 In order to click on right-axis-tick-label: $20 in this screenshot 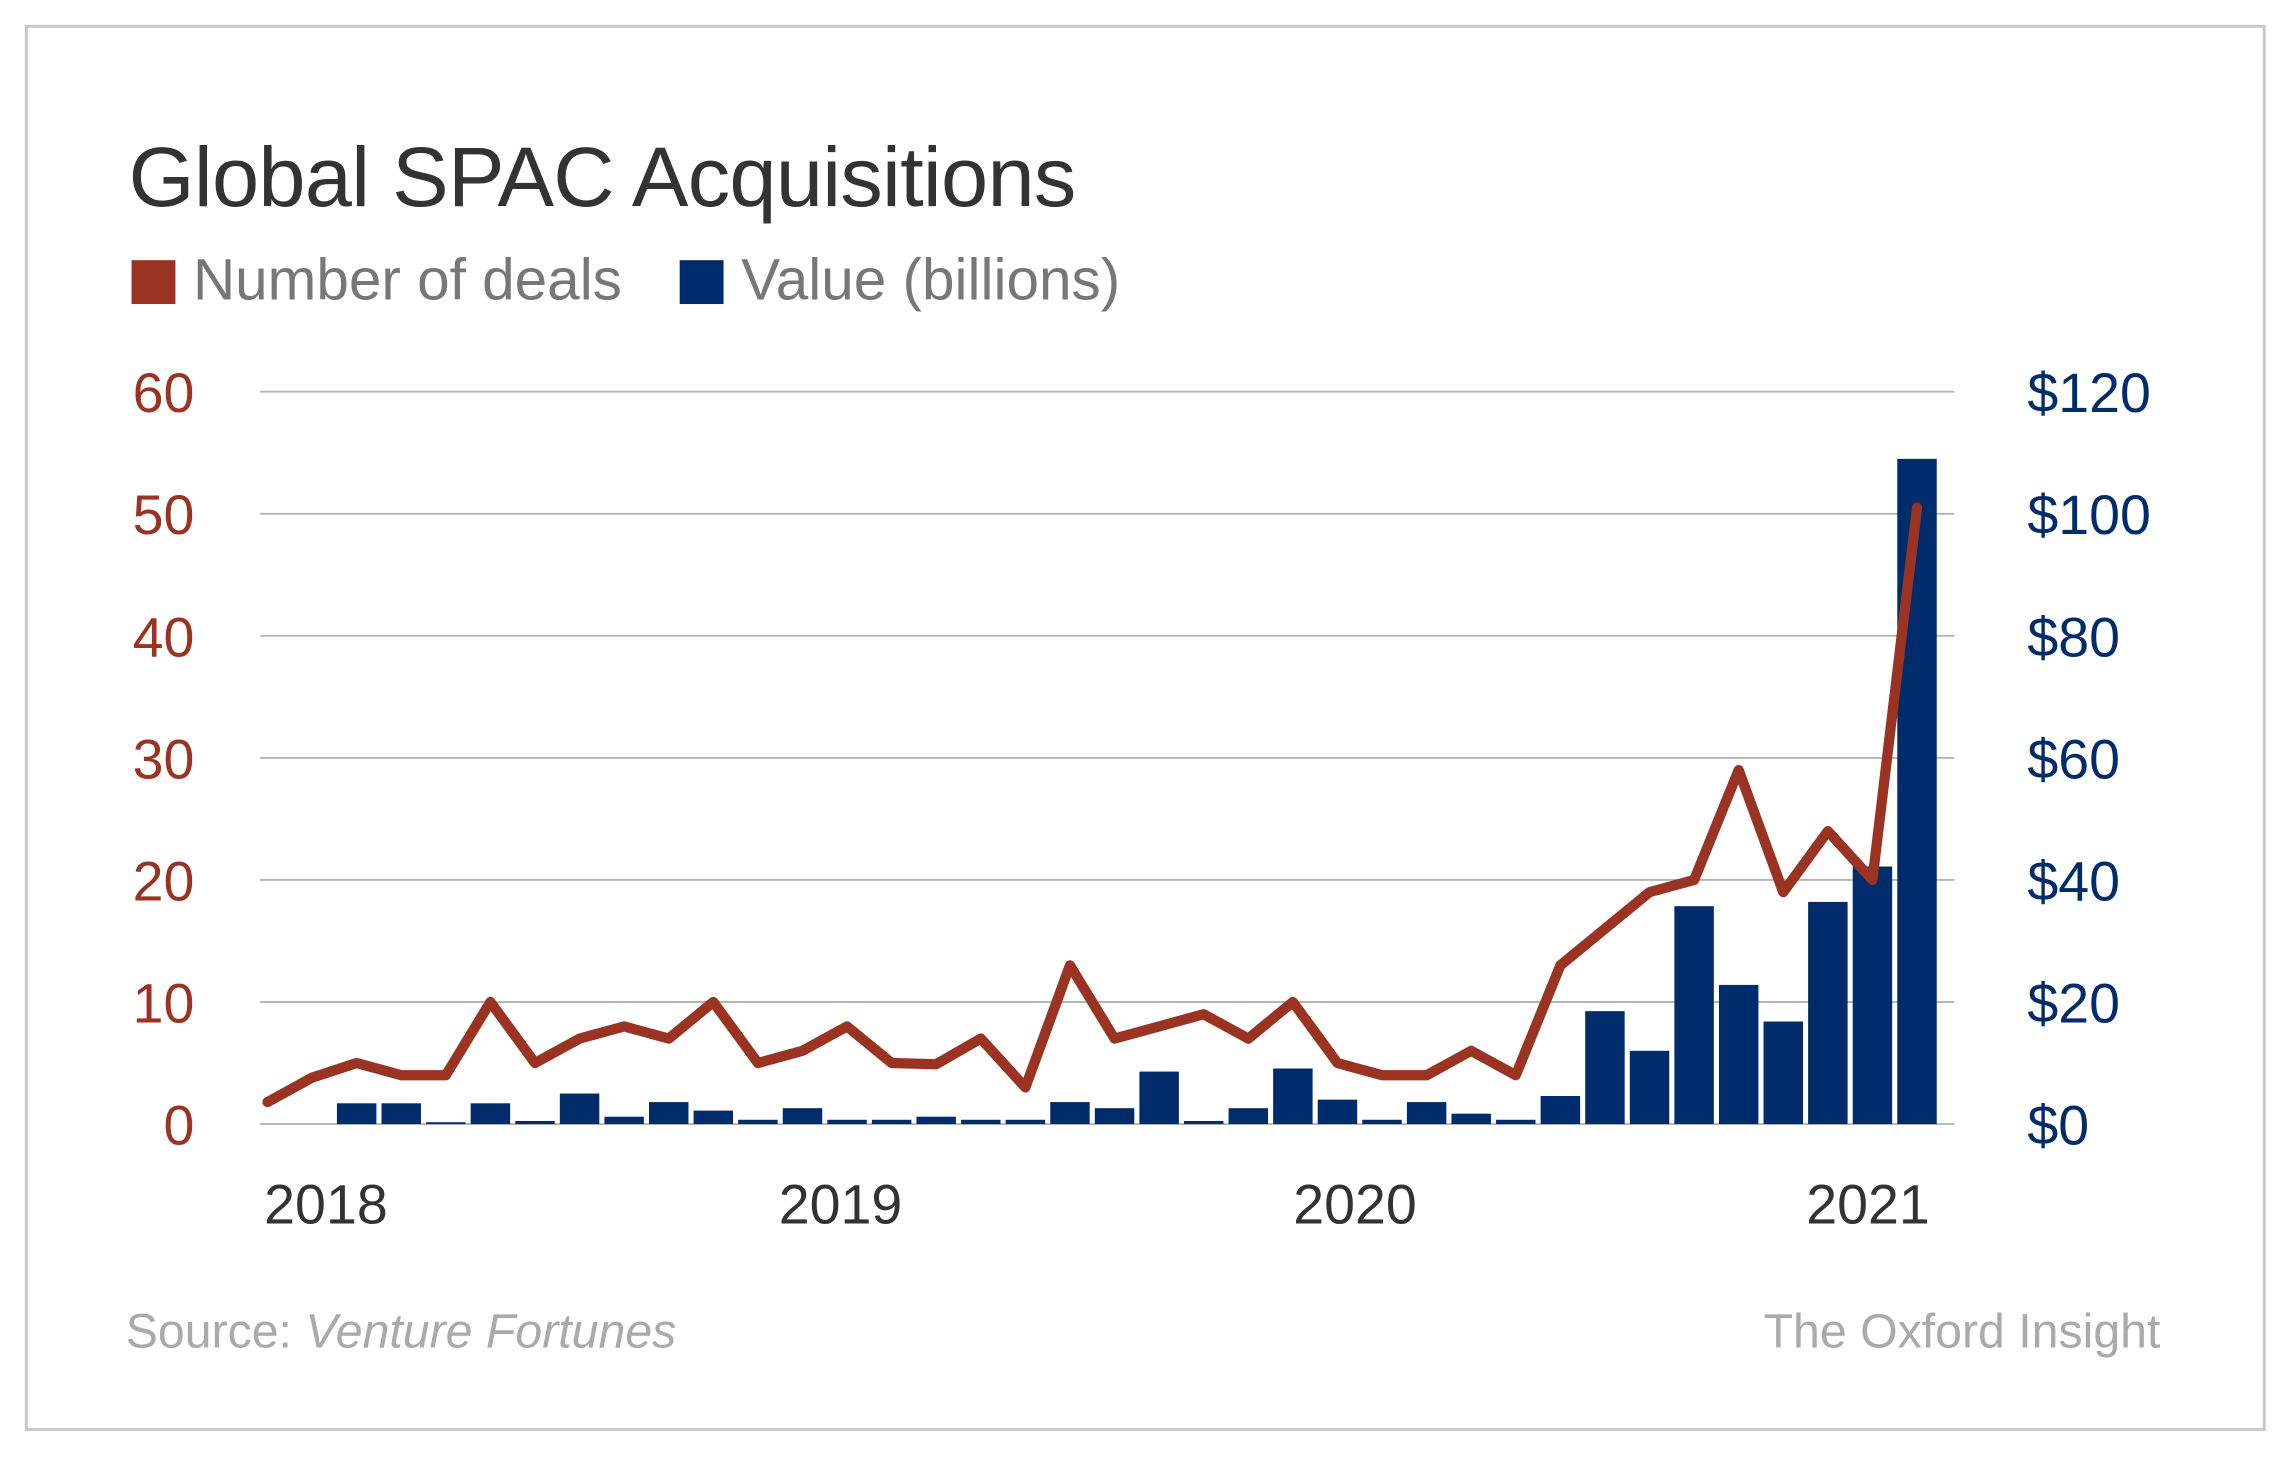, I will do `click(2073, 1003)`.